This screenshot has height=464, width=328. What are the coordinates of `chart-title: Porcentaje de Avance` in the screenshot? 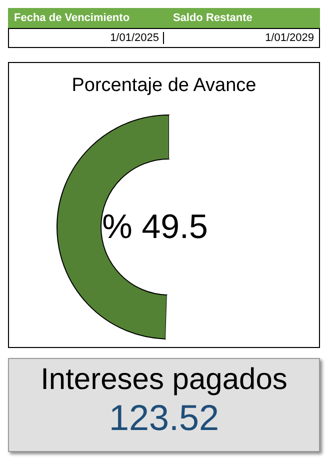 It's located at (164, 86).